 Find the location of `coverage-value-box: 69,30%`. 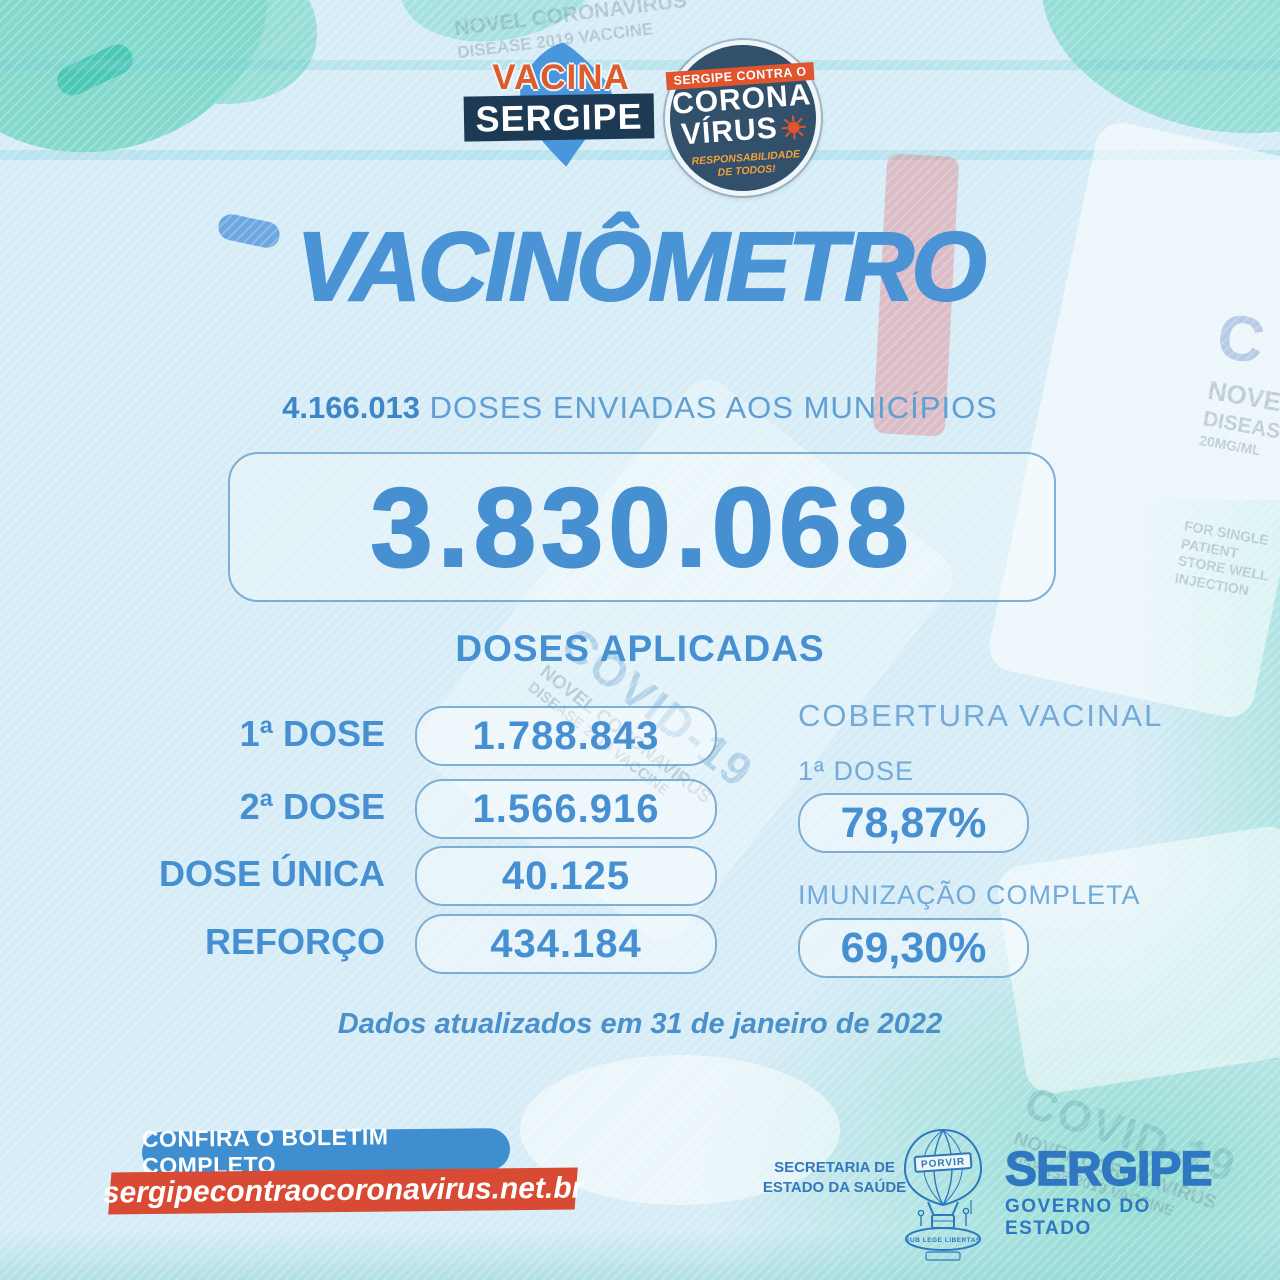

coverage-value-box: 69,30% is located at coordinates (913, 948).